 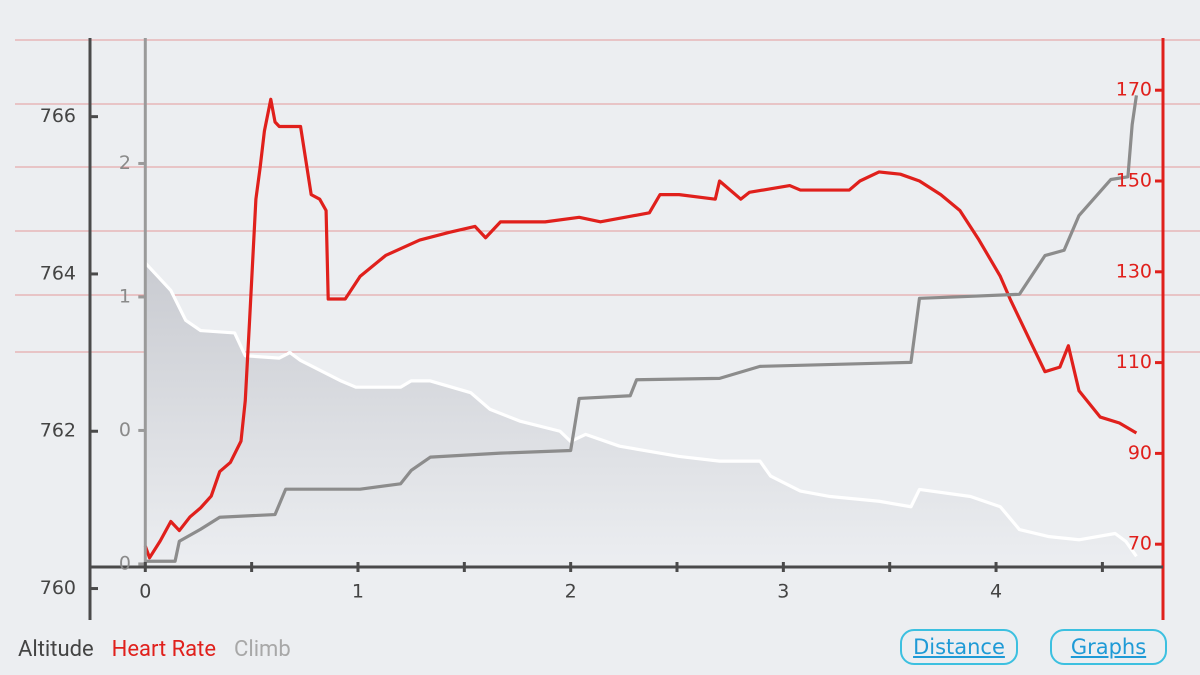 I want to click on y-tick-label: 762, so click(x=58, y=431).